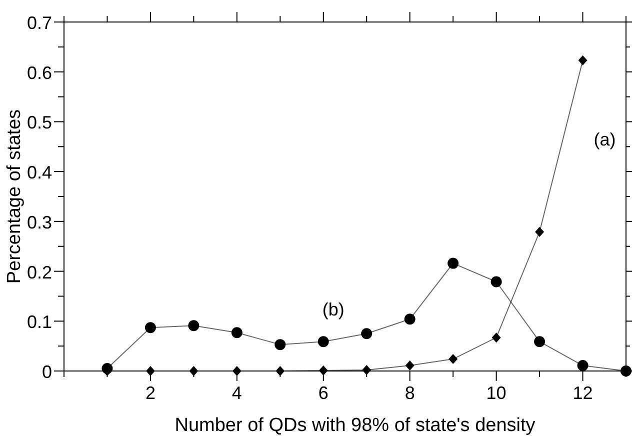 The width and height of the screenshot is (640, 443). What do you see at coordinates (47, 372) in the screenshot?
I see `y-tick-label: 0` at bounding box center [47, 372].